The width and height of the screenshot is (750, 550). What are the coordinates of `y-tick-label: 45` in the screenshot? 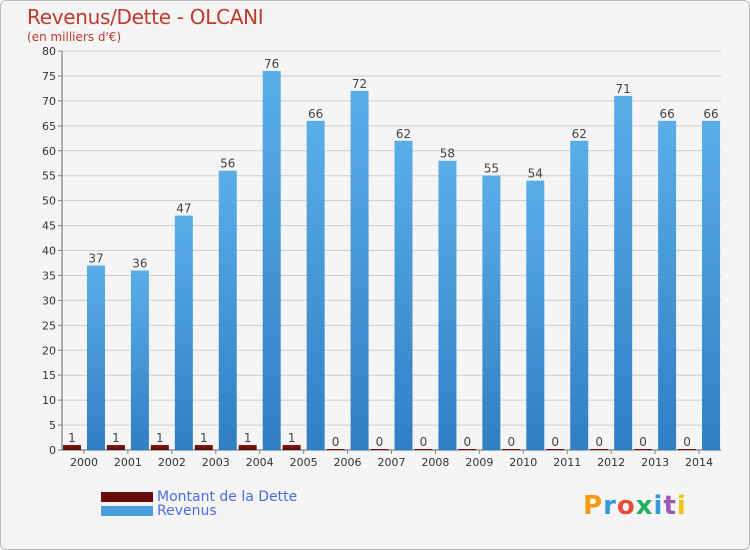 It's located at (49, 226).